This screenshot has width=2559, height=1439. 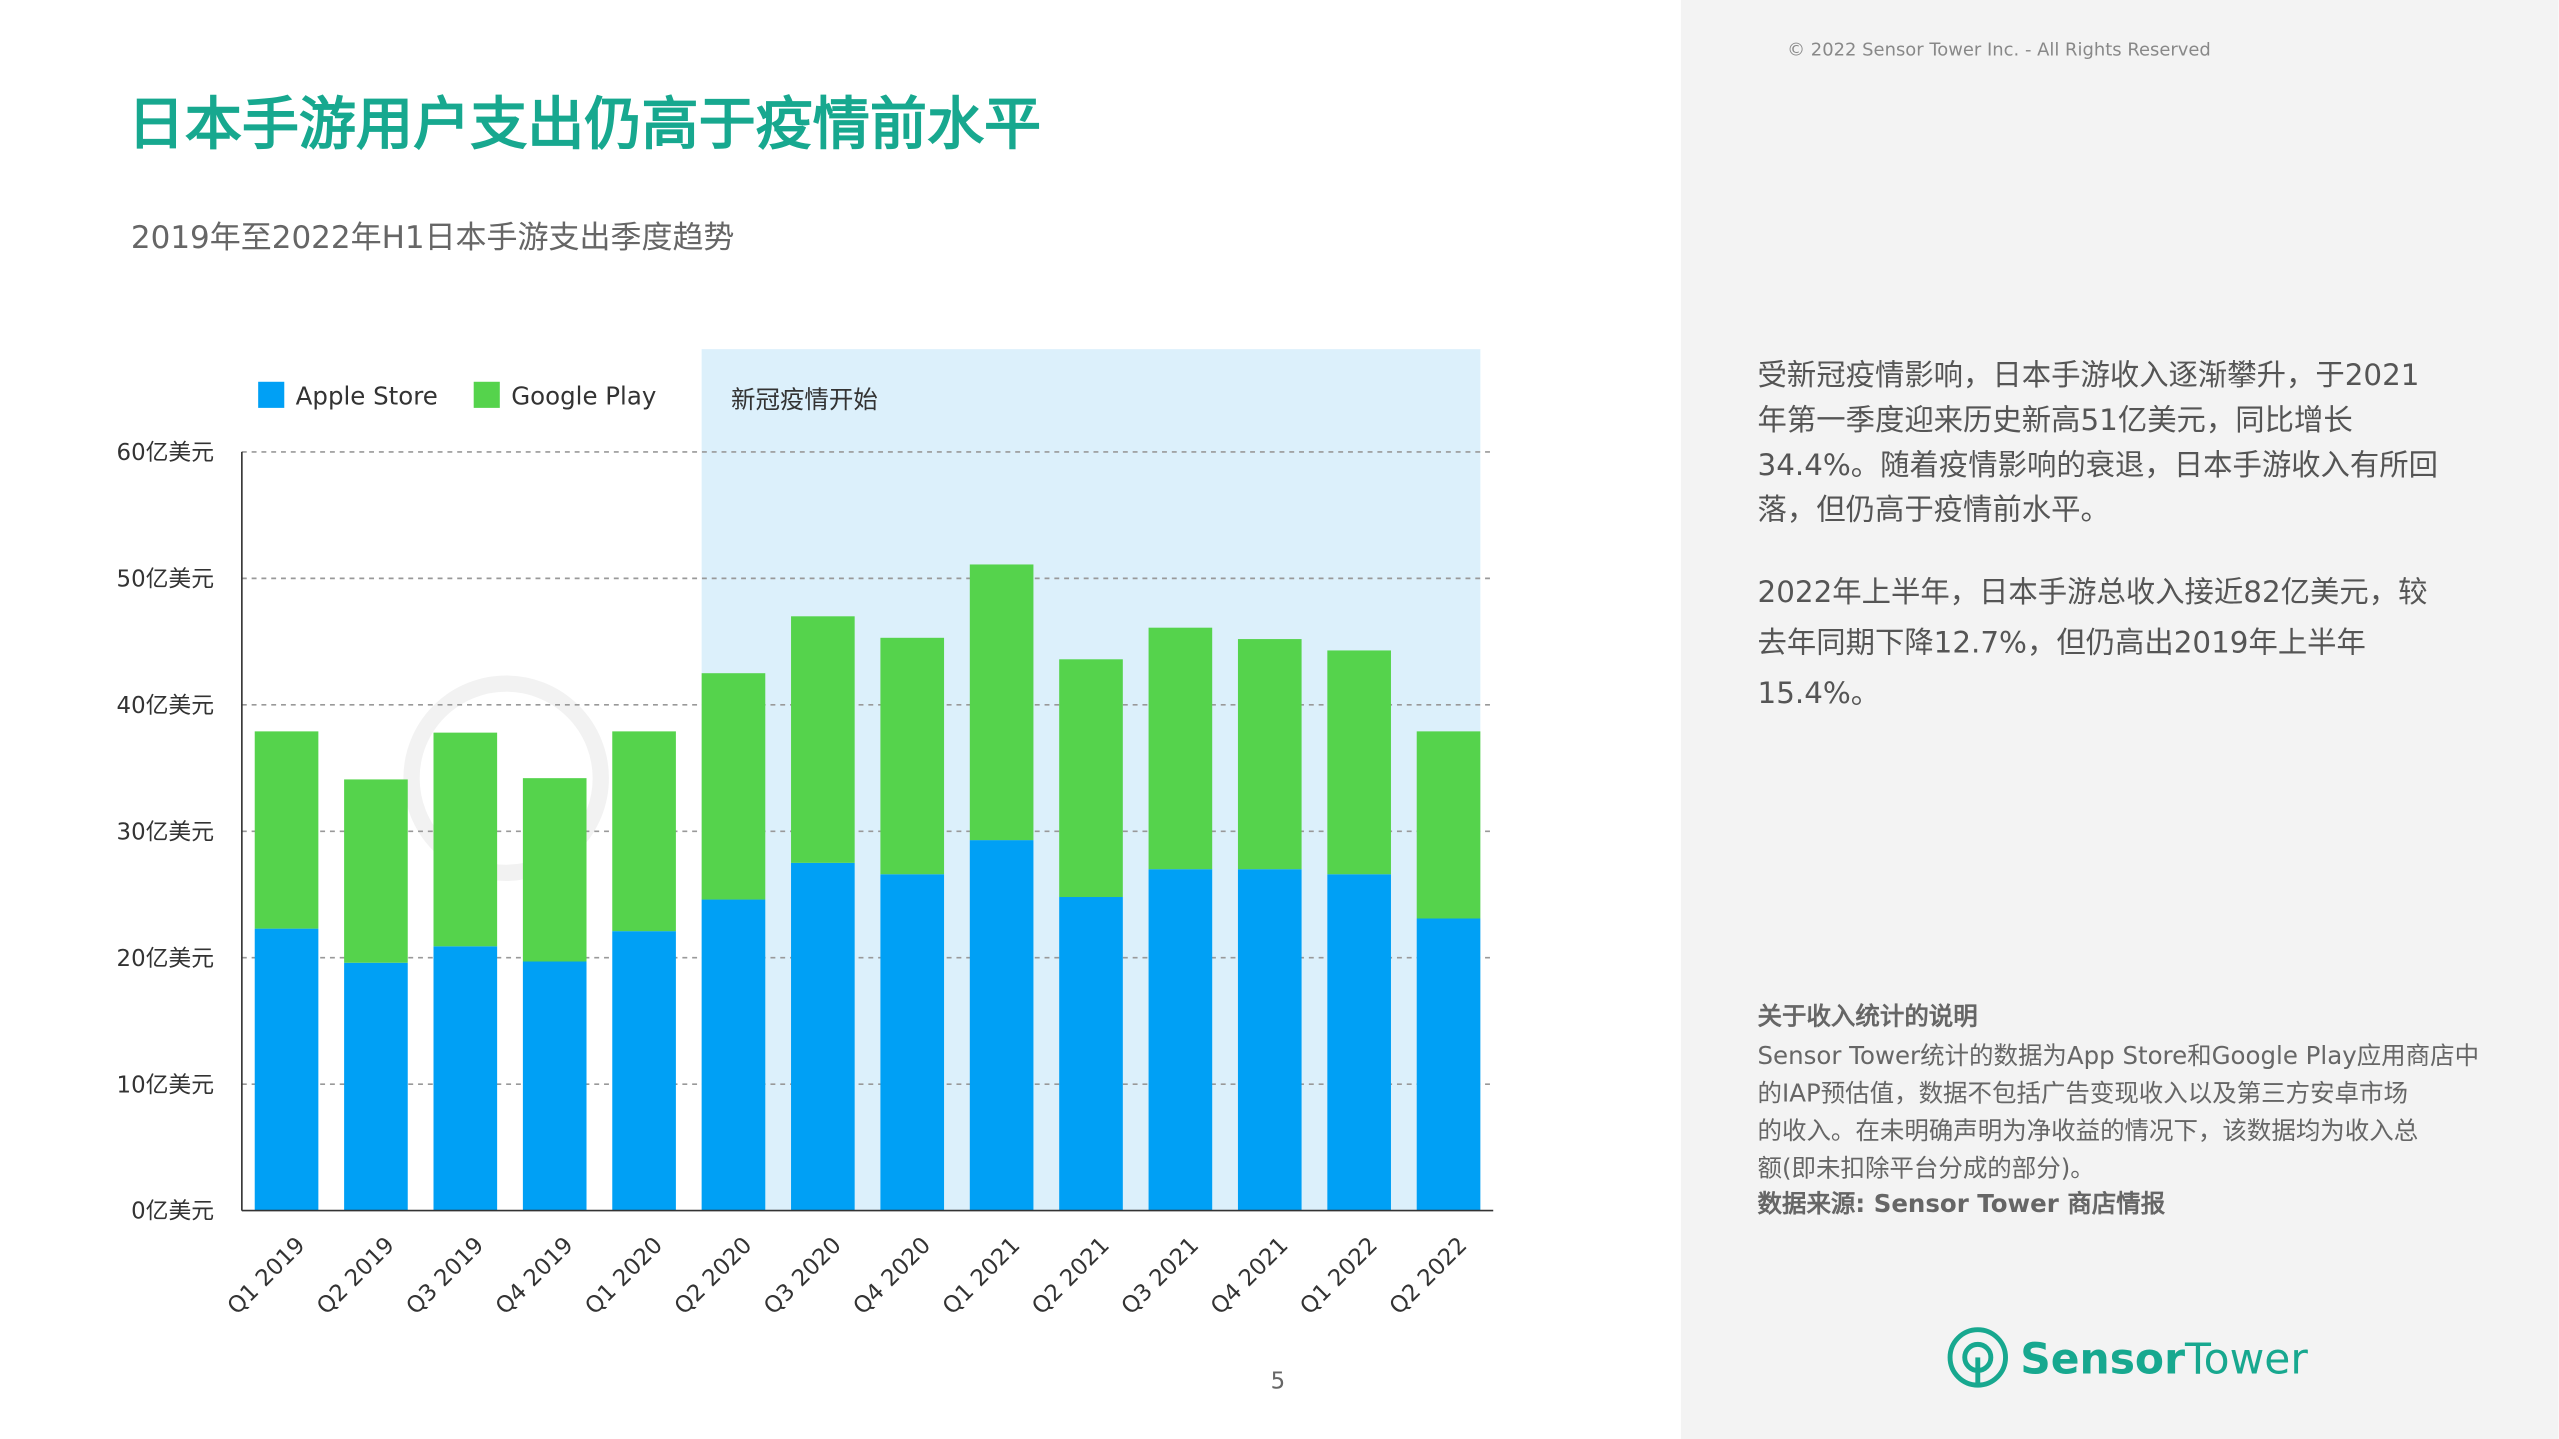 I want to click on chart-title: 日本手游用户支出仍高于疫情前水平, so click(x=585, y=125).